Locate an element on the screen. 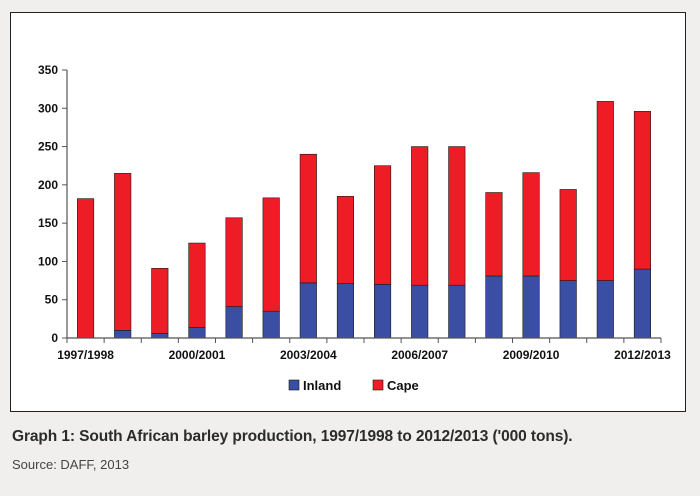  bar-inland-2008-2009 is located at coordinates (494, 307).